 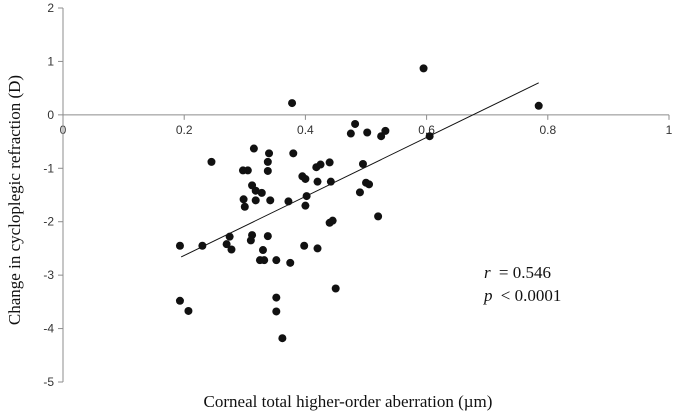 What do you see at coordinates (305, 130) in the screenshot?
I see `x-tick-label: 0.4` at bounding box center [305, 130].